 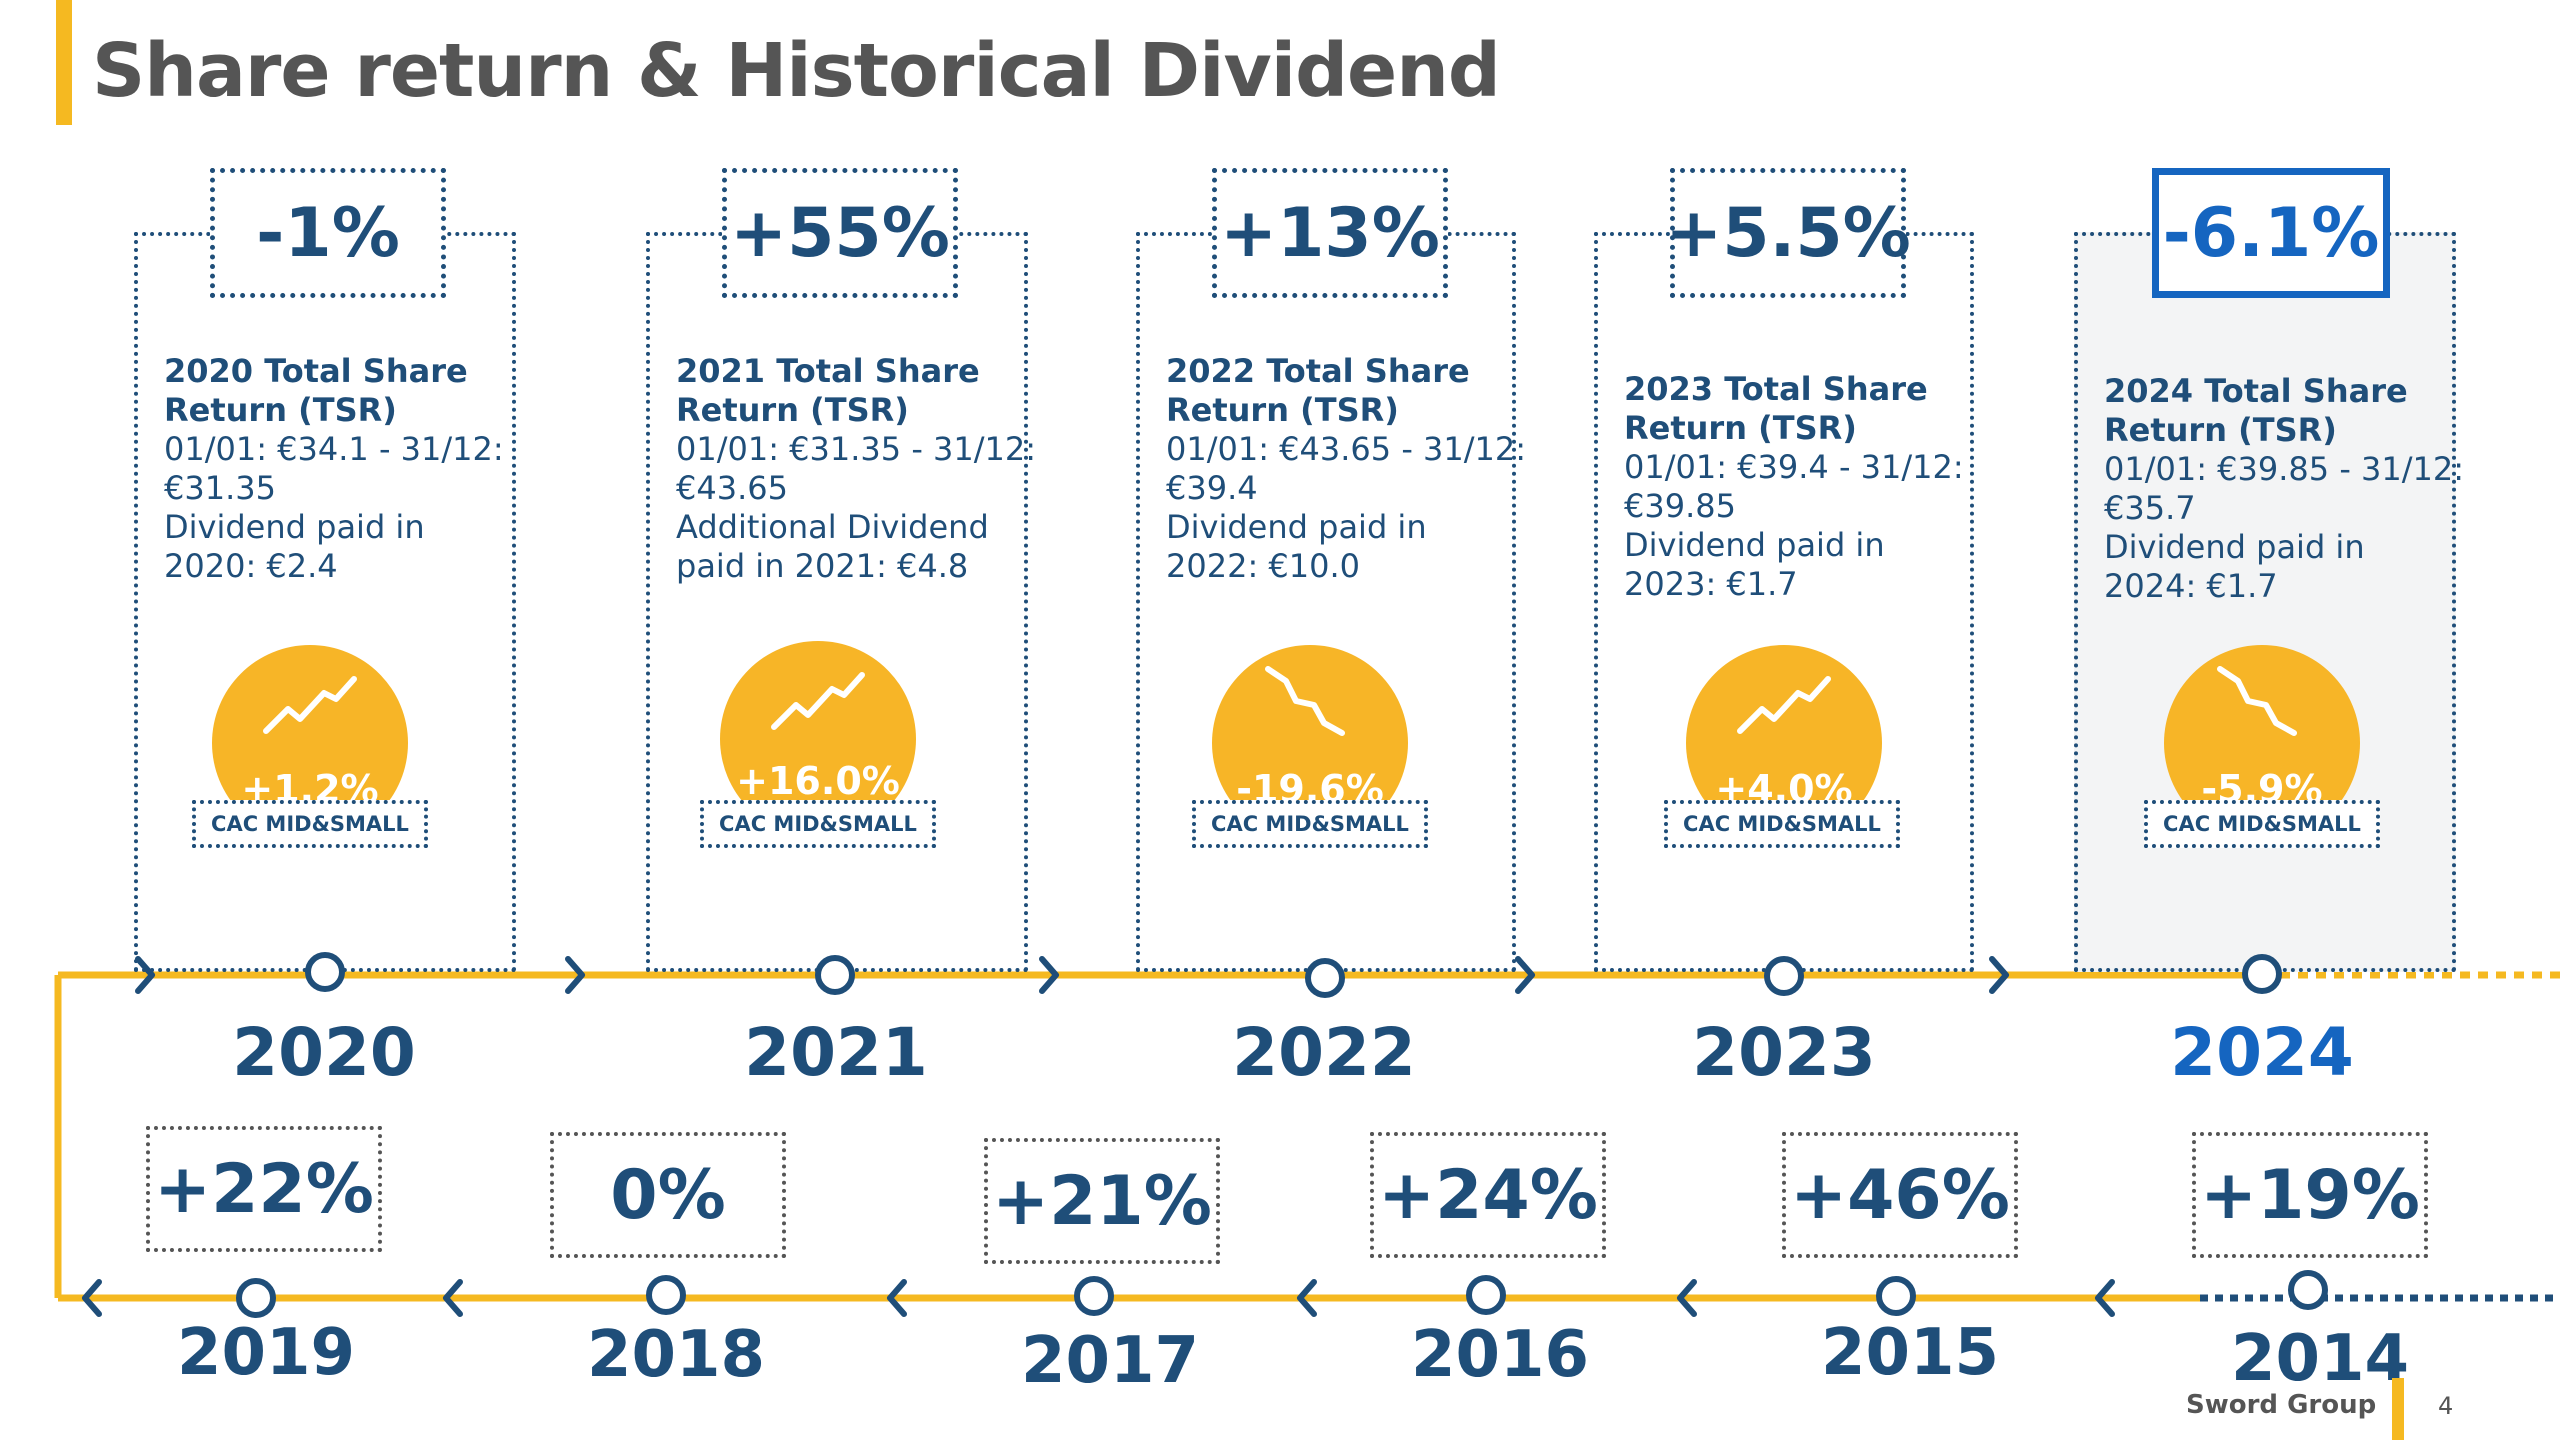 I want to click on history-value-2015: +46%, so click(x=1900, y=1195).